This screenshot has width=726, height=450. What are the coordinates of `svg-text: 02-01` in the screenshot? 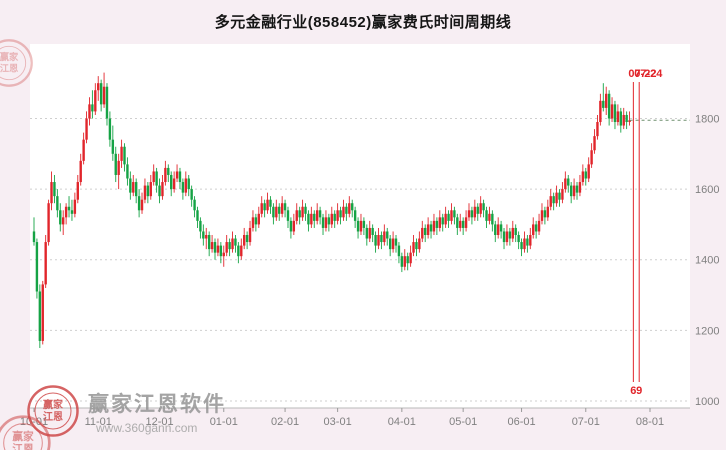 It's located at (285, 422).